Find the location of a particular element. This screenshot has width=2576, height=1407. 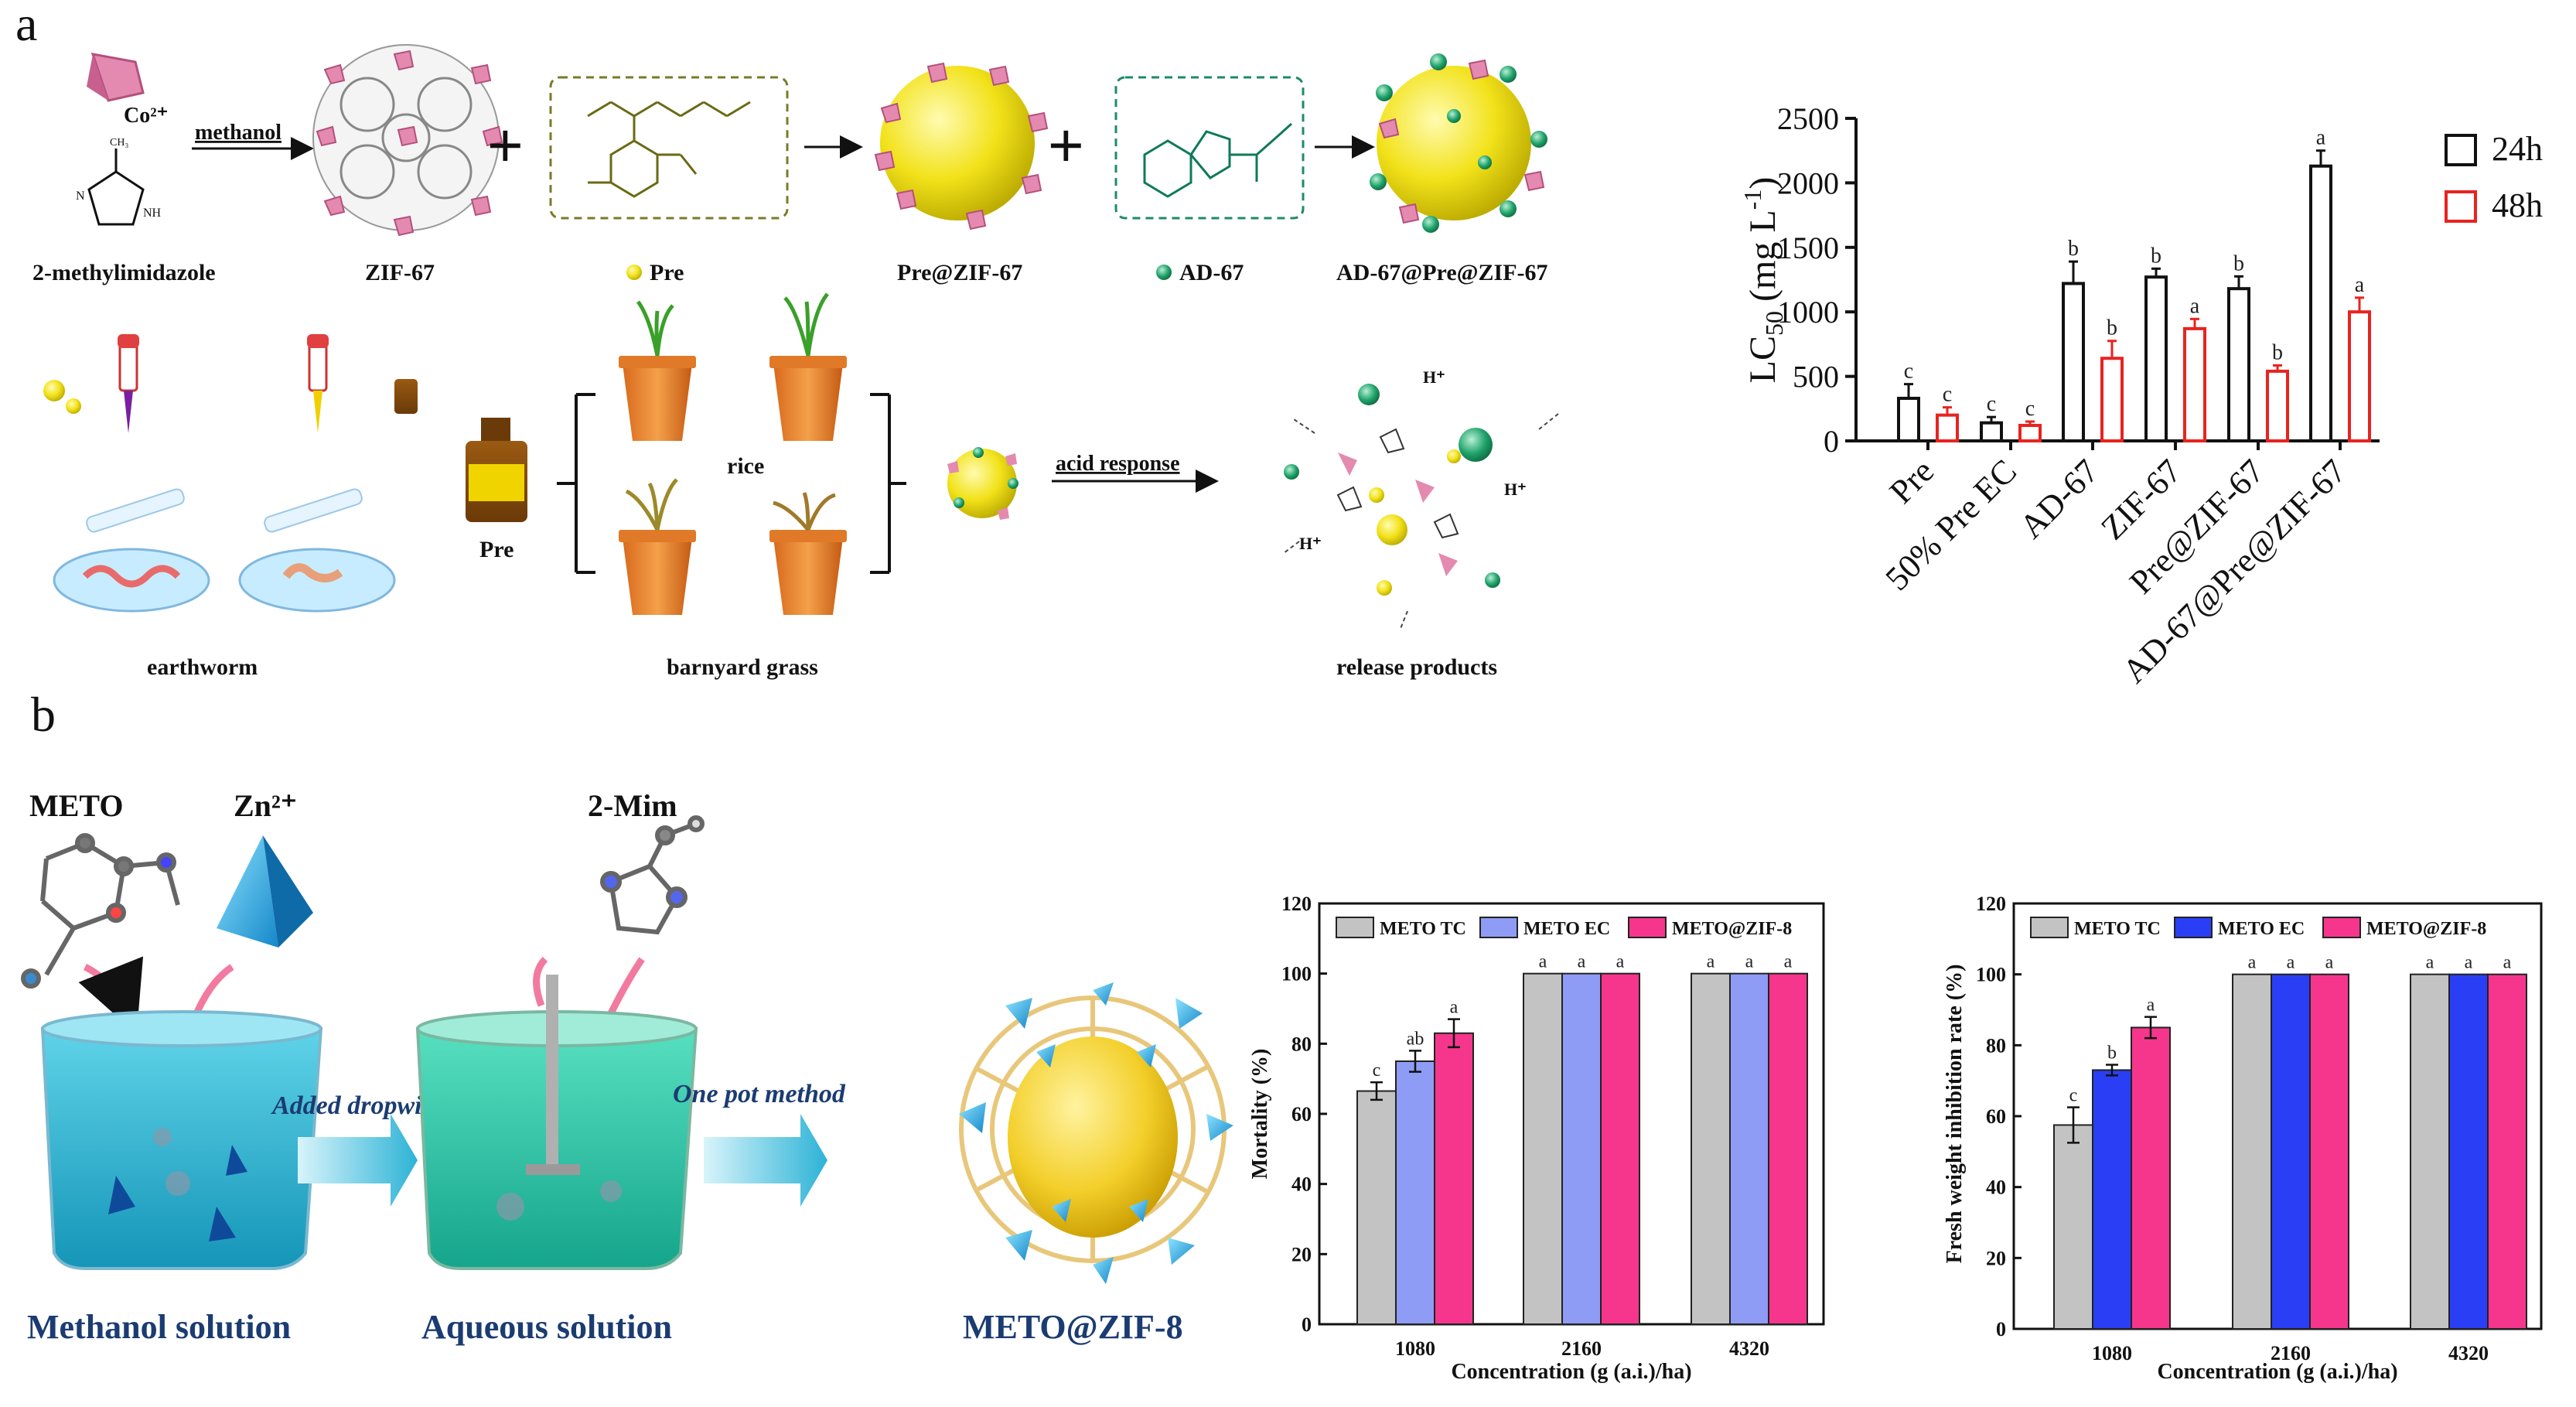

plus-sign-2: + is located at coordinates (1066, 145).